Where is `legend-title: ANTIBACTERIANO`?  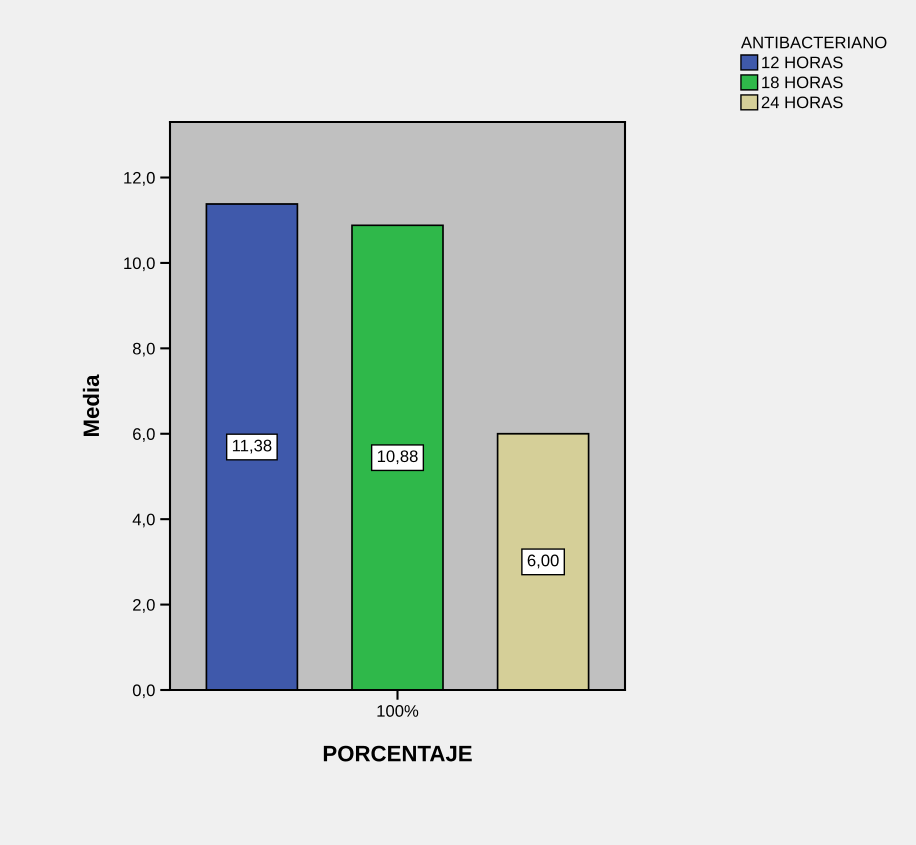 legend-title: ANTIBACTERIANO is located at coordinates (813, 42).